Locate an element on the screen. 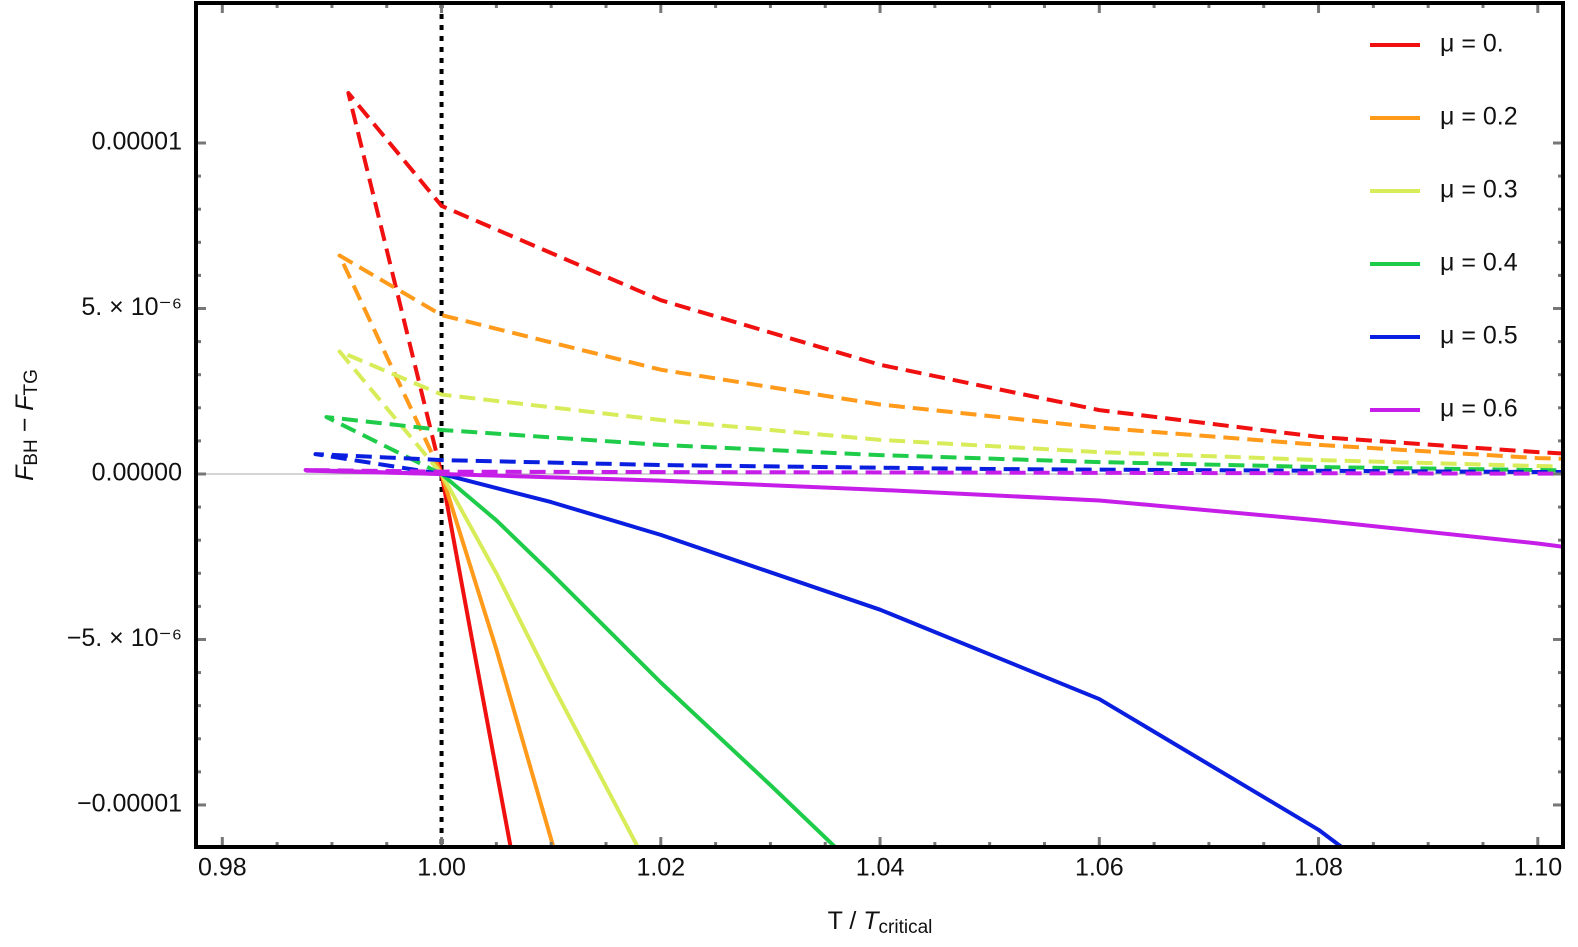 This screenshot has height=947, width=1578. x-tick-label: 1.06 is located at coordinates (1099, 868).